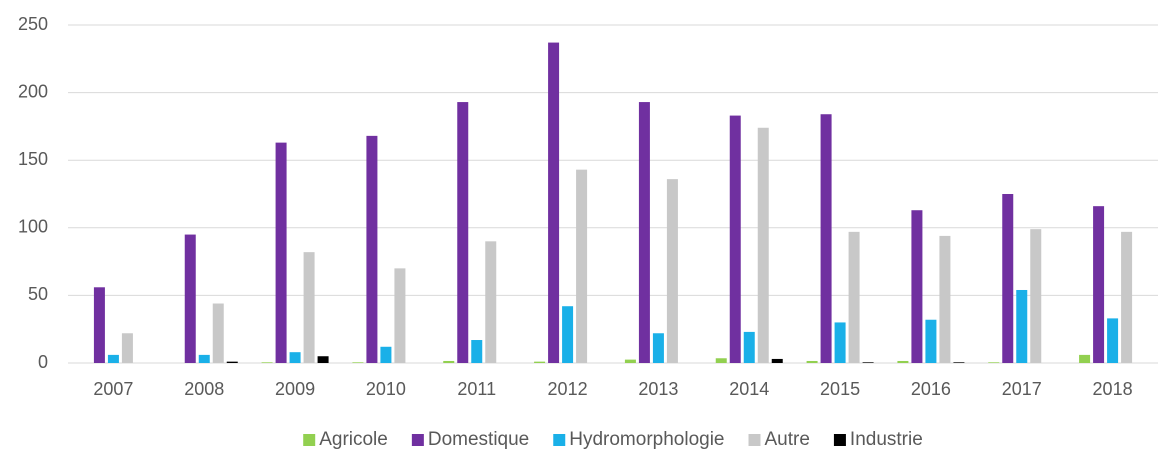  Describe the element at coordinates (787, 439) in the screenshot. I see `legend-label: Autre` at that location.